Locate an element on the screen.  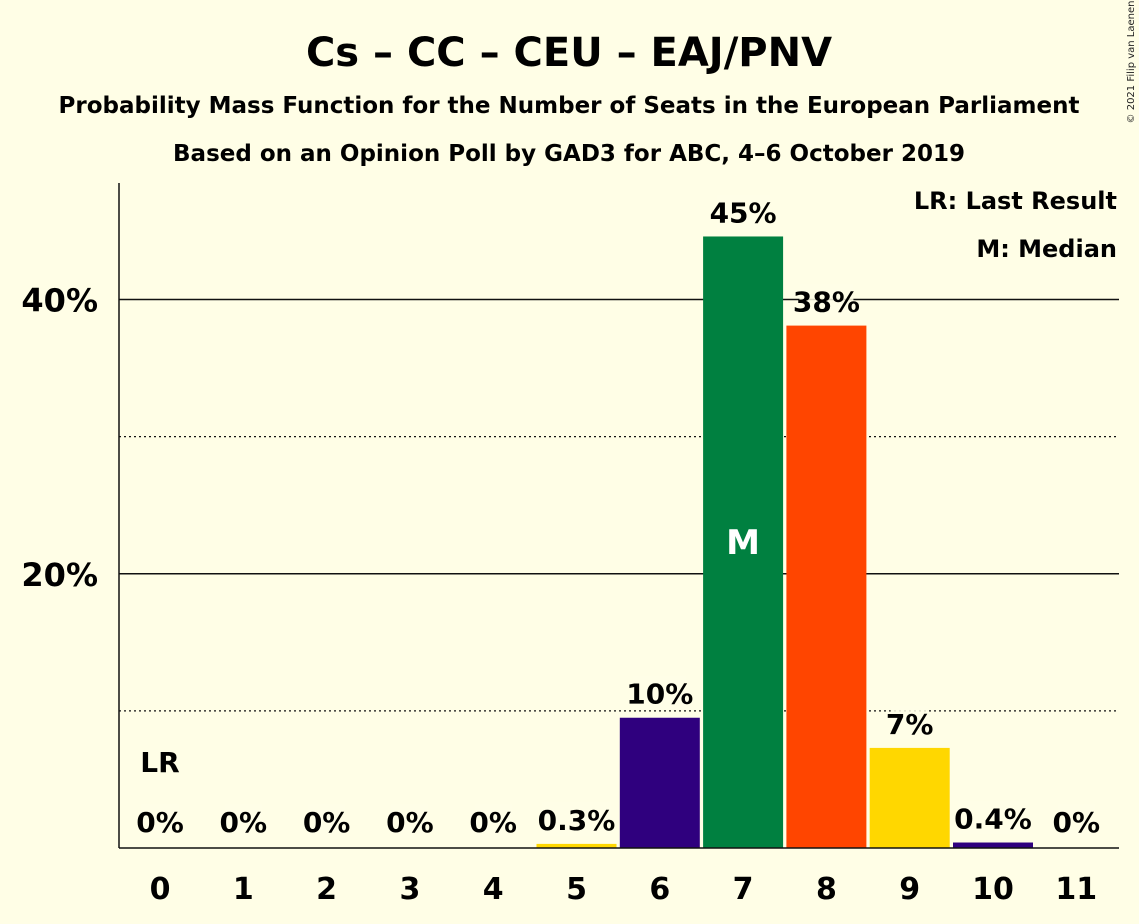
x-tick-label: 1 is located at coordinates (243, 889).